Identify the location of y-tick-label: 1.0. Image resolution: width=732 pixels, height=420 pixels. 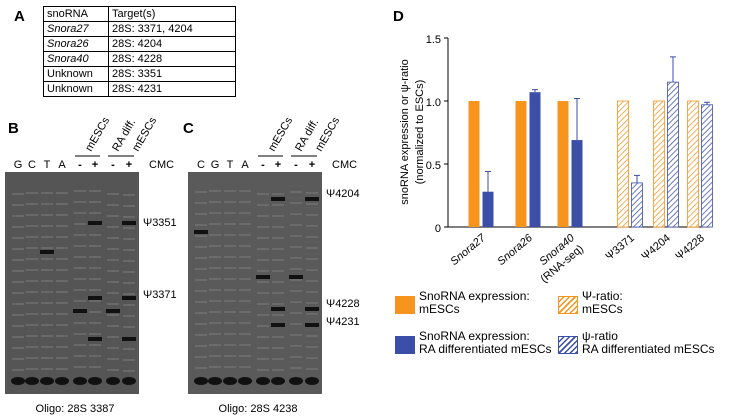
(433, 103).